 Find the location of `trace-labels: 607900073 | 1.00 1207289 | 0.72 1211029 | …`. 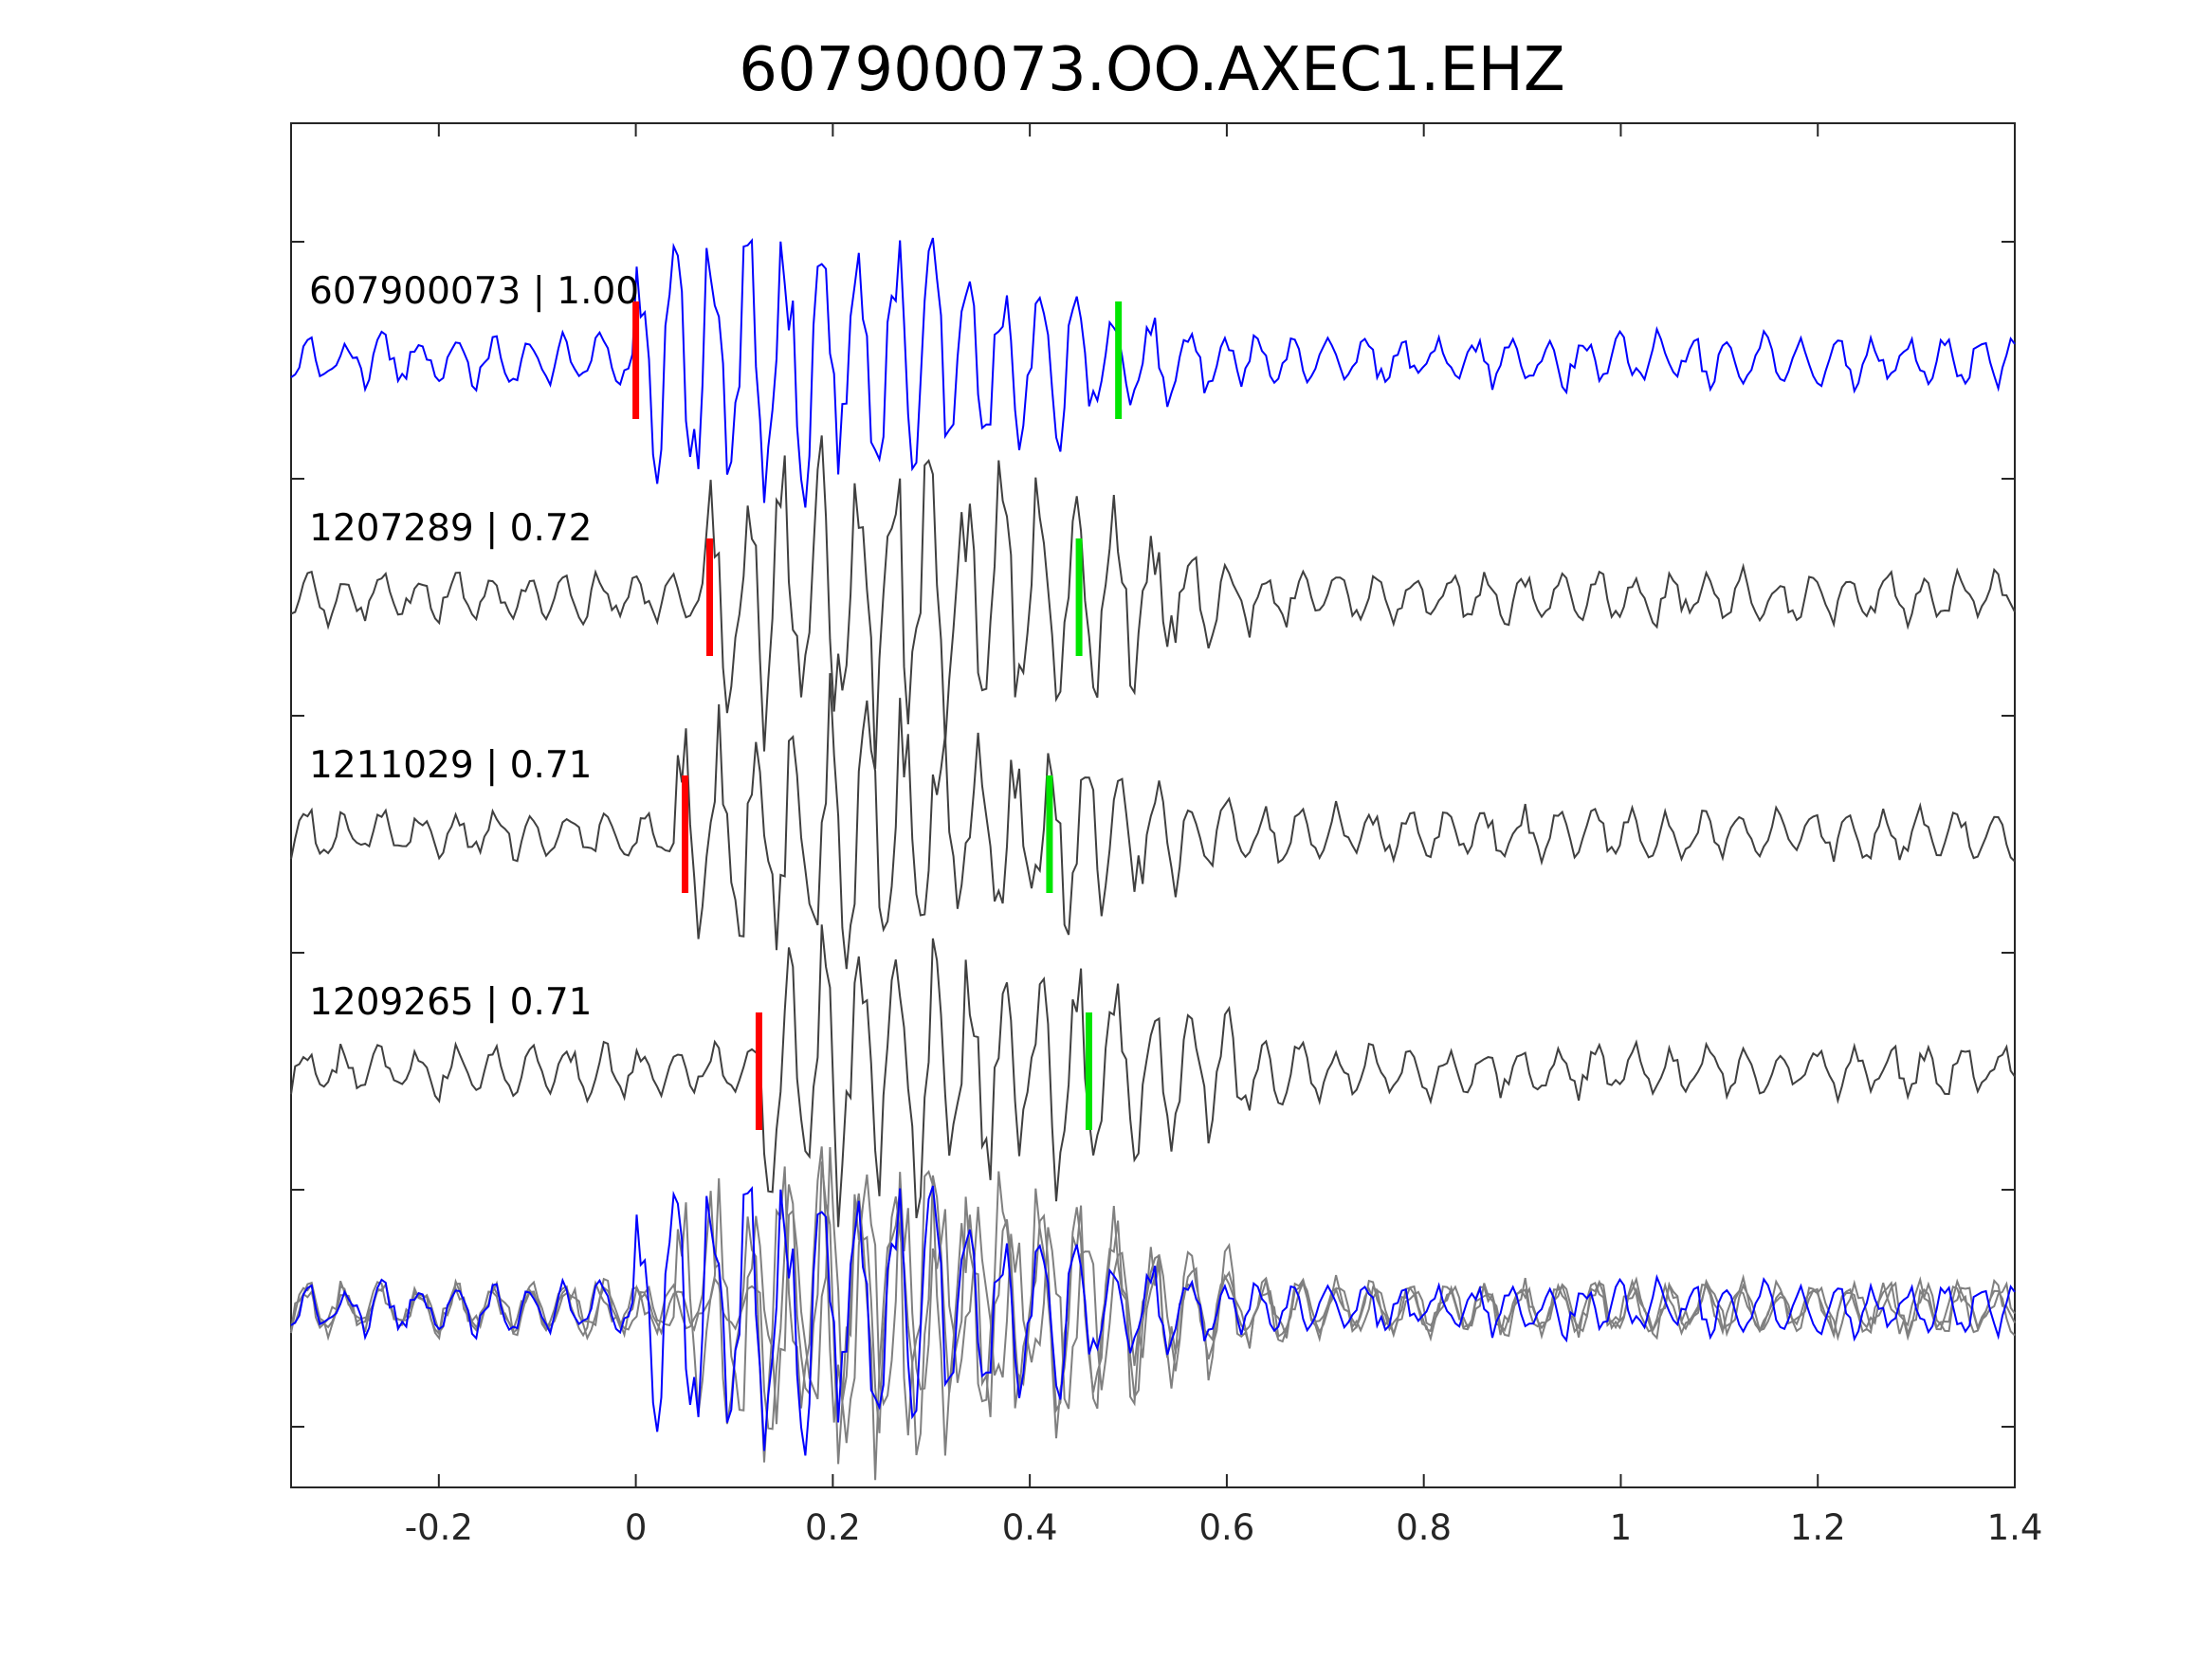

trace-labels: 607900073 | 1.00 1207289 | 0.72 1211029 | … is located at coordinates (474, 647).